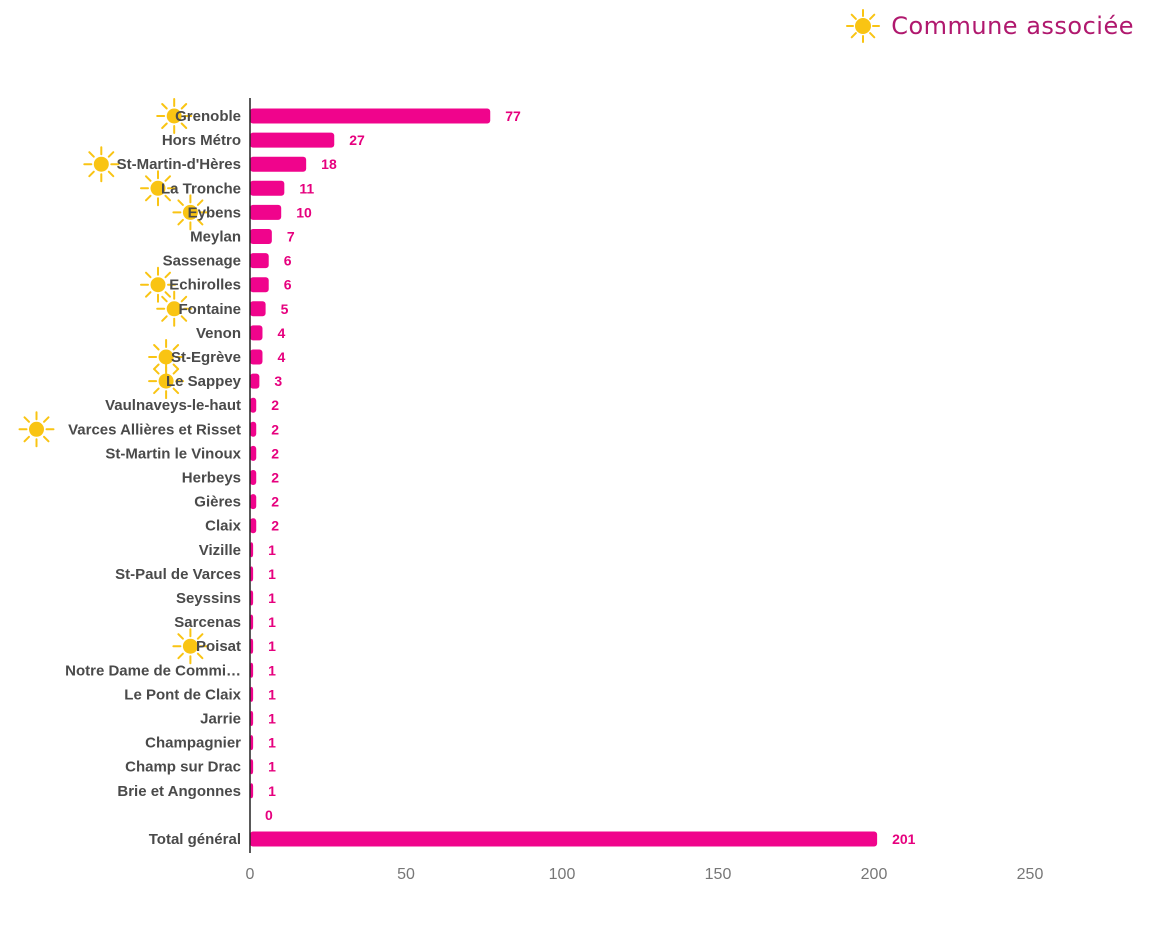 The width and height of the screenshot is (1152, 926). What do you see at coordinates (193, 743) in the screenshot?
I see `category-label: Champagnier` at bounding box center [193, 743].